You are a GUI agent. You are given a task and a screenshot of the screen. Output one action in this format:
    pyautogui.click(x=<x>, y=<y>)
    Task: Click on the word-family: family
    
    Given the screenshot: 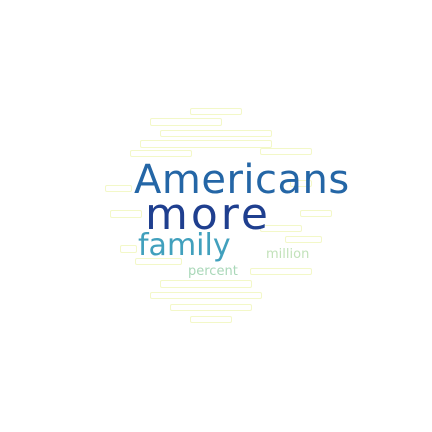 What is the action you would take?
    pyautogui.click(x=184, y=245)
    